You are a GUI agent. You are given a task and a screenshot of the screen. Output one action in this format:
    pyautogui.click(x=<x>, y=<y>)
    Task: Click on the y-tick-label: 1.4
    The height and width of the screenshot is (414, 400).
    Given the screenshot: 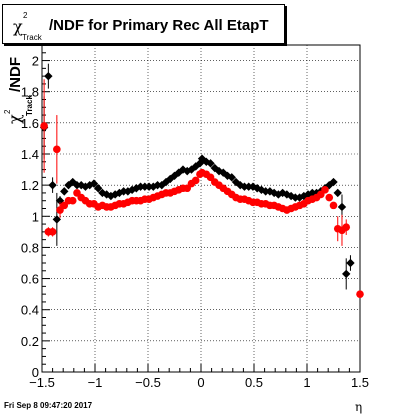 What is the action you would take?
    pyautogui.click(x=30, y=154)
    